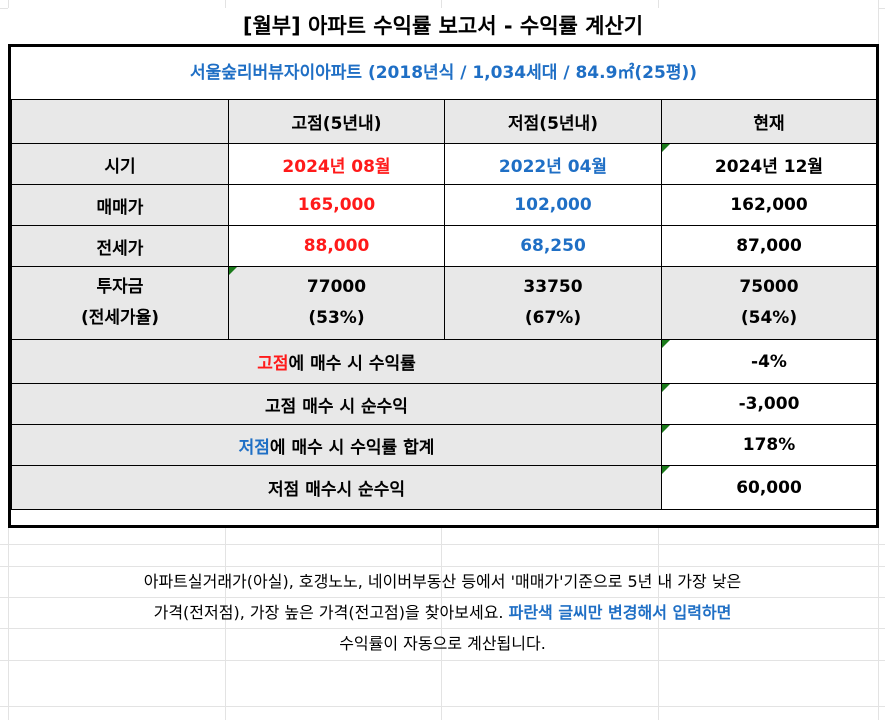 This screenshot has height=720, width=885. What do you see at coordinates (443, 26) in the screenshot?
I see `report-title: [월부] 아파트 수익률 보고서 - 수익률 계산기` at bounding box center [443, 26].